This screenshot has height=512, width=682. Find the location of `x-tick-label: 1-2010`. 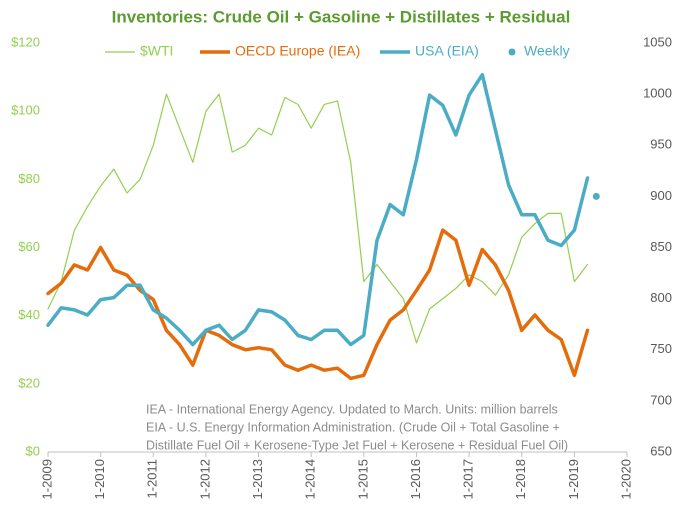

x-tick-label: 1-2010 is located at coordinates (99, 479).